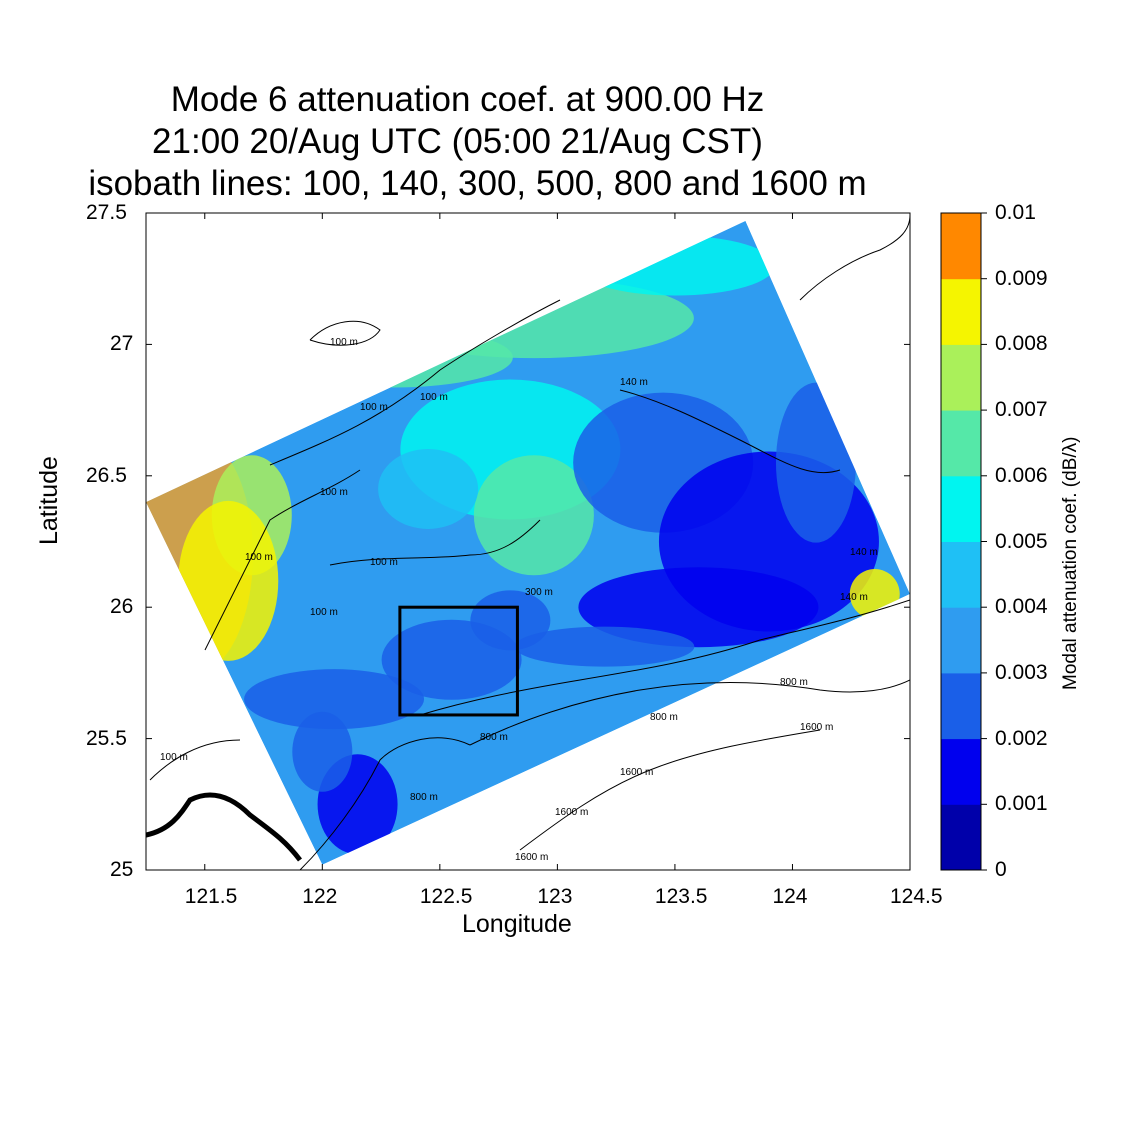  Describe the element at coordinates (1021, 410) in the screenshot. I see `colorbar-tick-label: 0.007` at that location.